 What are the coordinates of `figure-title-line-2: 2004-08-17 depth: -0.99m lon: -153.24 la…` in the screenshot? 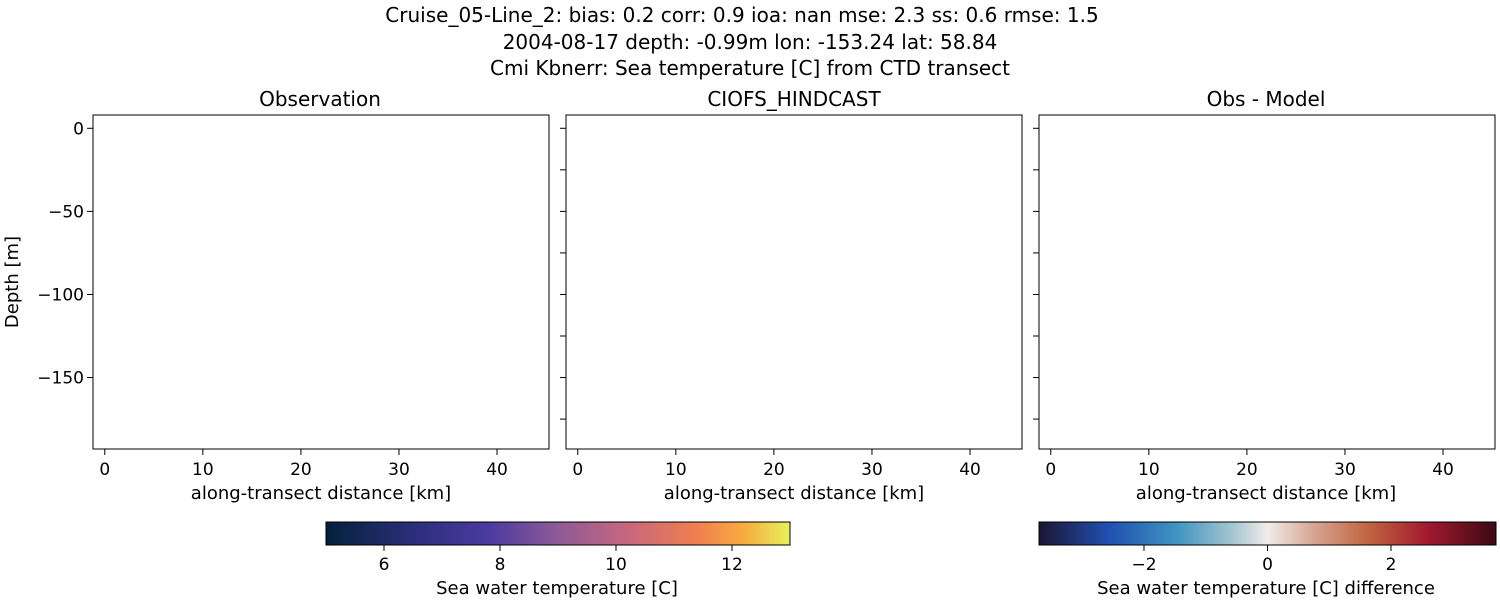 It's located at (750, 42).